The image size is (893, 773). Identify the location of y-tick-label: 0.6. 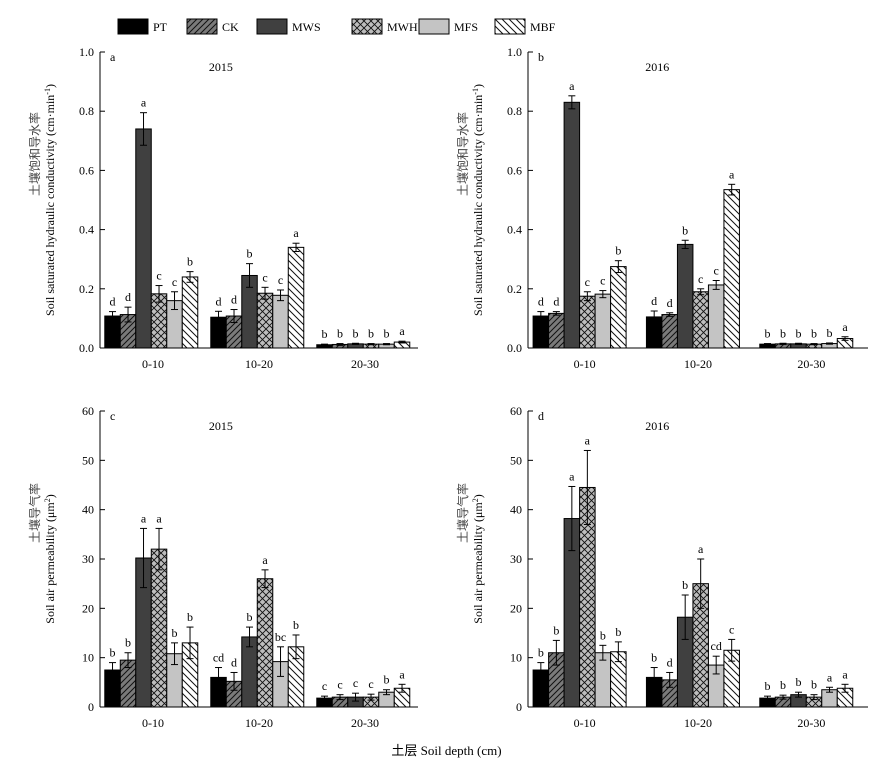
(86, 170).